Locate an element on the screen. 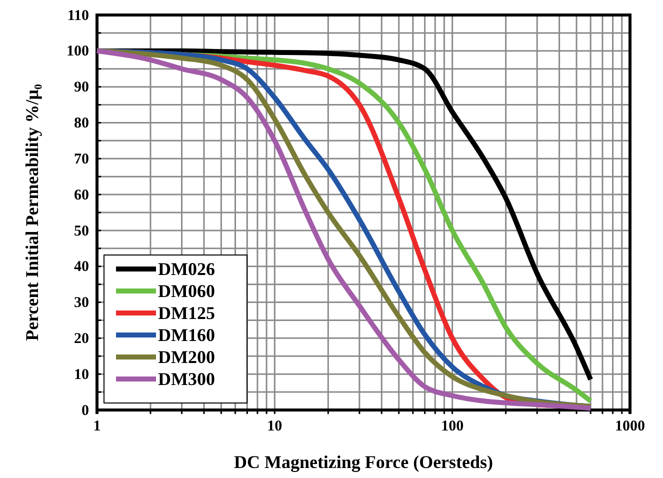 This screenshot has width=663, height=478. y-tick-label: 40 is located at coordinates (81, 267).